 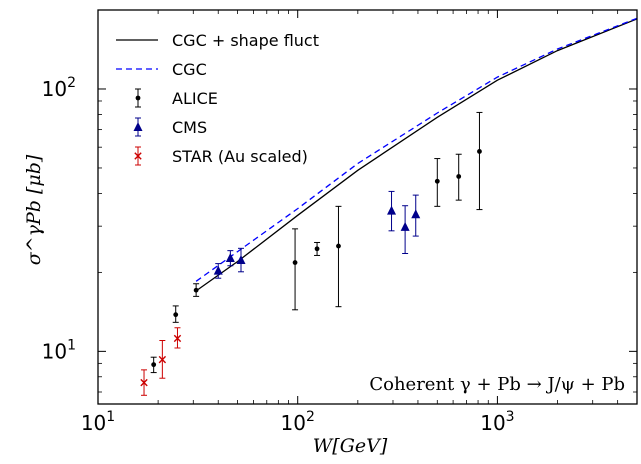 What do you see at coordinates (240, 156) in the screenshot?
I see `legend-label-star-au-scaled: STAR (Au scaled)` at bounding box center [240, 156].